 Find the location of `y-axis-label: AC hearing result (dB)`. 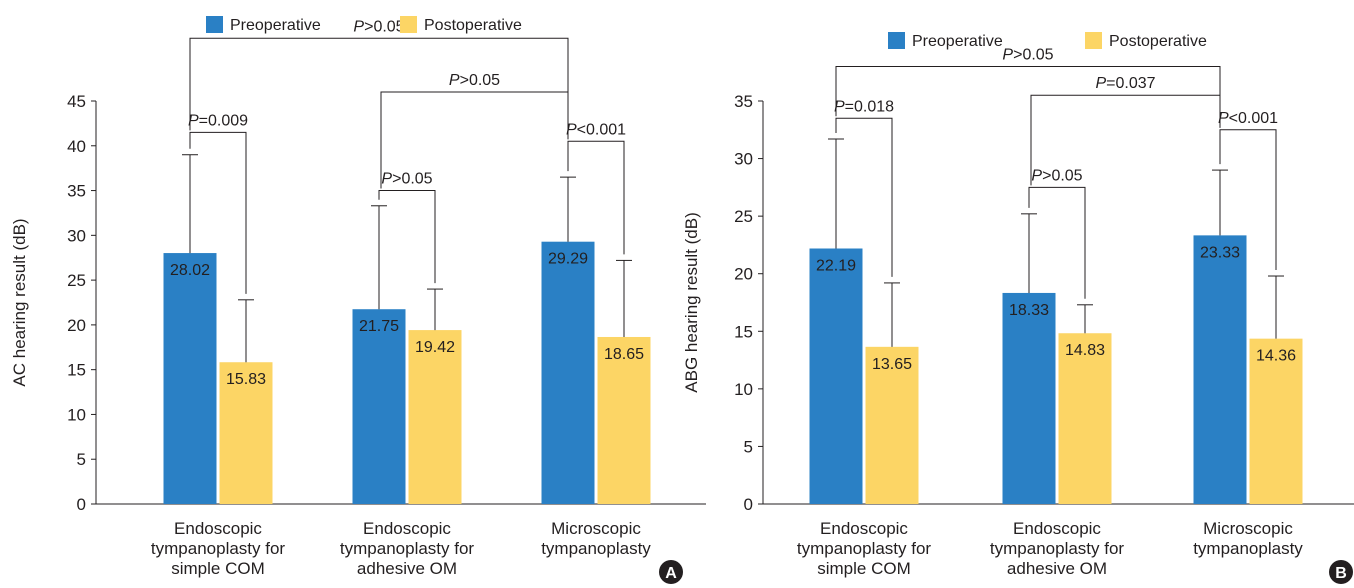

y-axis-label: AC hearing result (dB) is located at coordinates (19, 302).